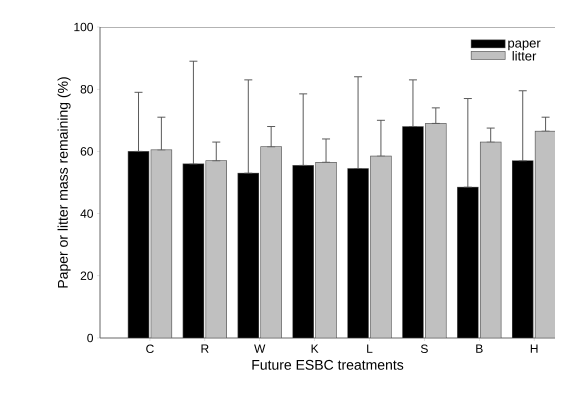  I want to click on x-axis-title: Future ESBC treatments, so click(328, 365).